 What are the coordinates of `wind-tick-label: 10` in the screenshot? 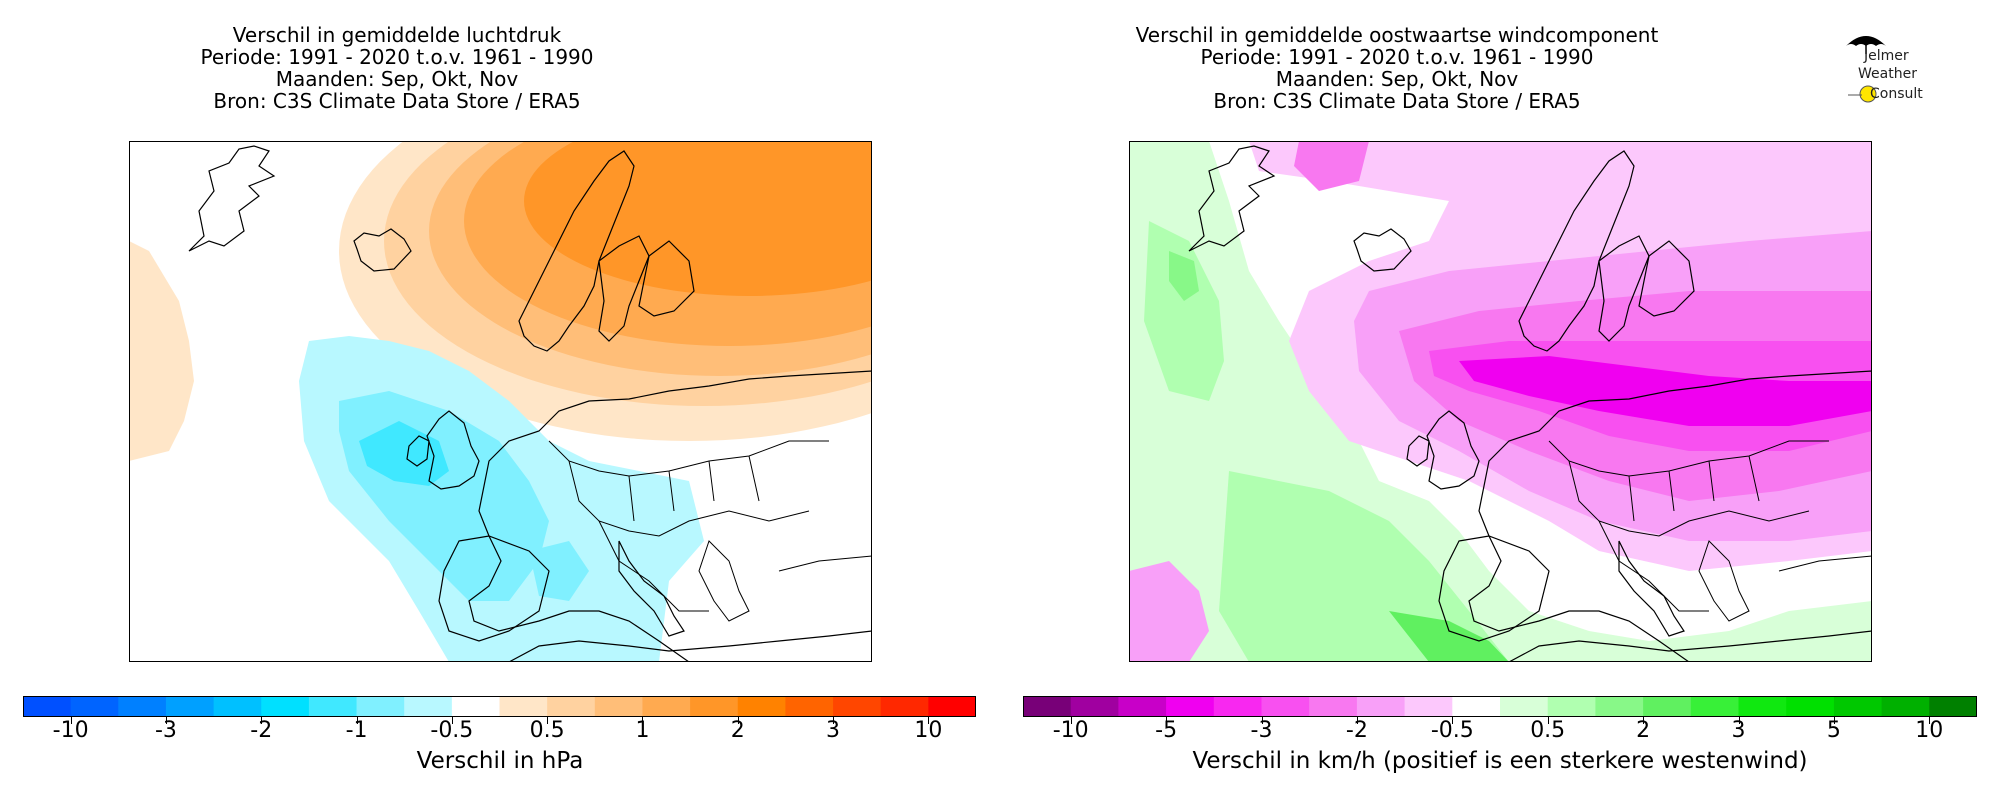 It's located at (1929, 730).